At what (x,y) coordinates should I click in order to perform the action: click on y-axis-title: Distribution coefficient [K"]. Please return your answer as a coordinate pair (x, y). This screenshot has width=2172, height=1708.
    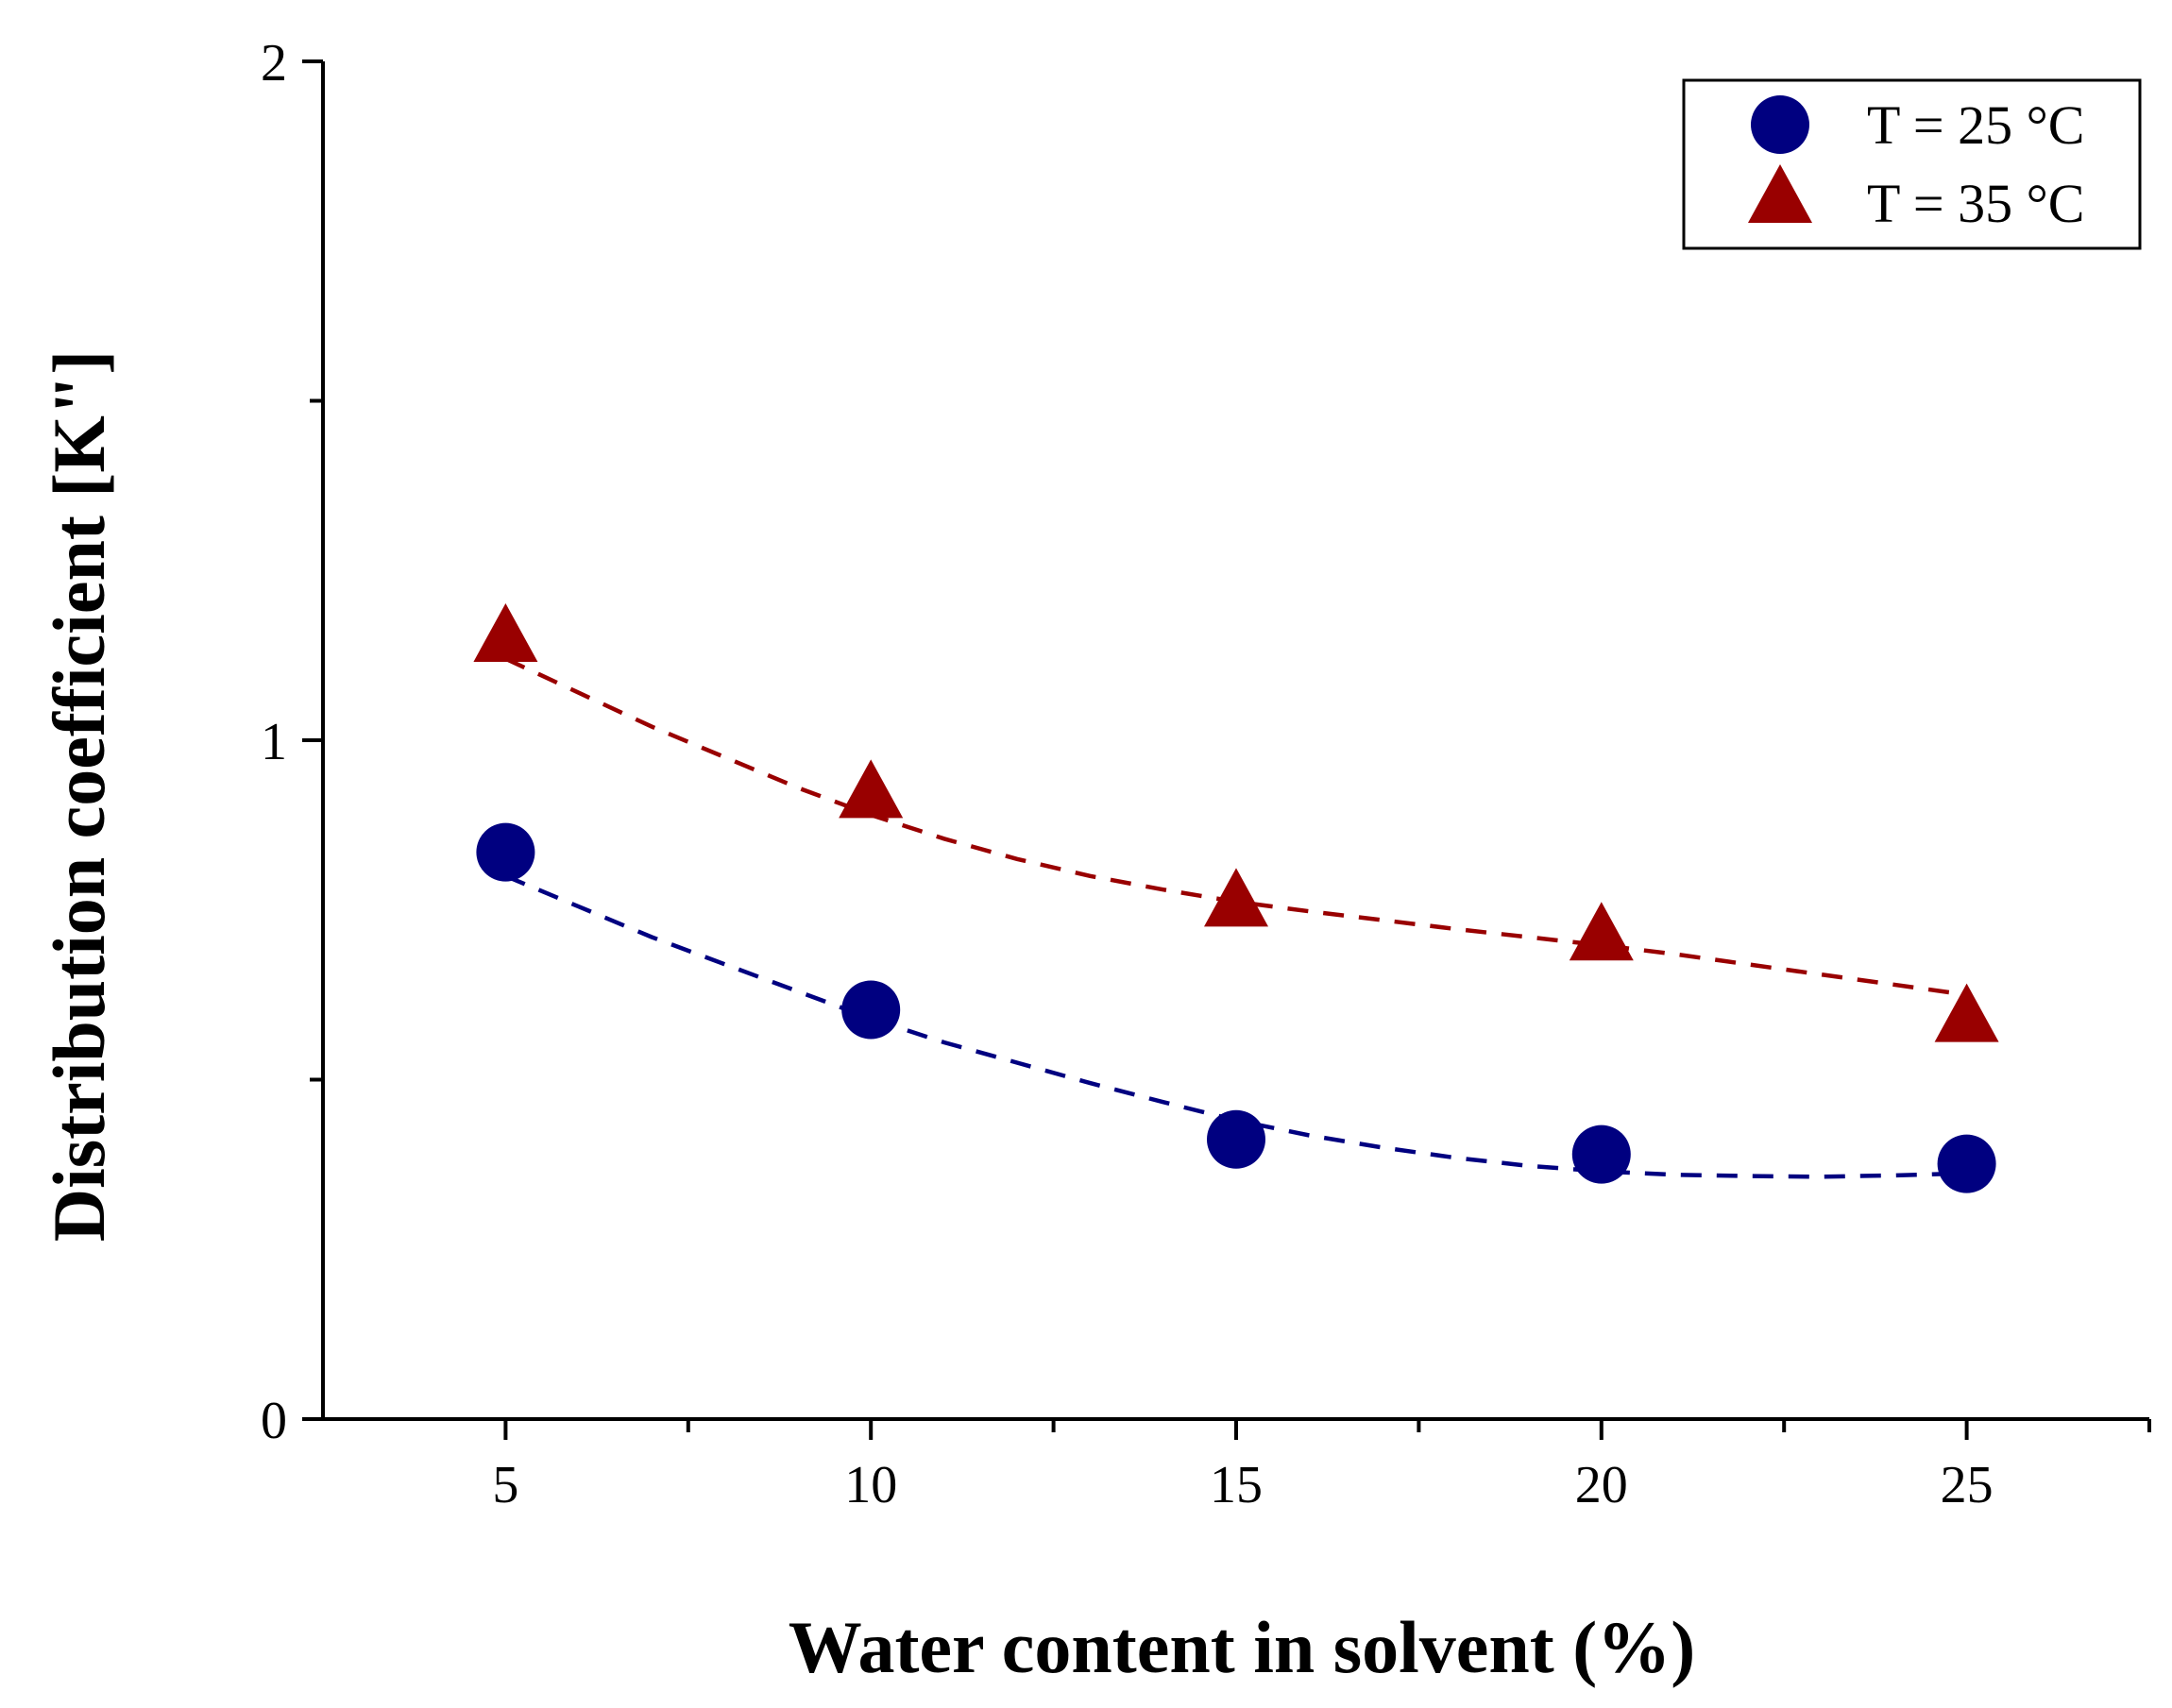
    Looking at the image, I should click on (79, 796).